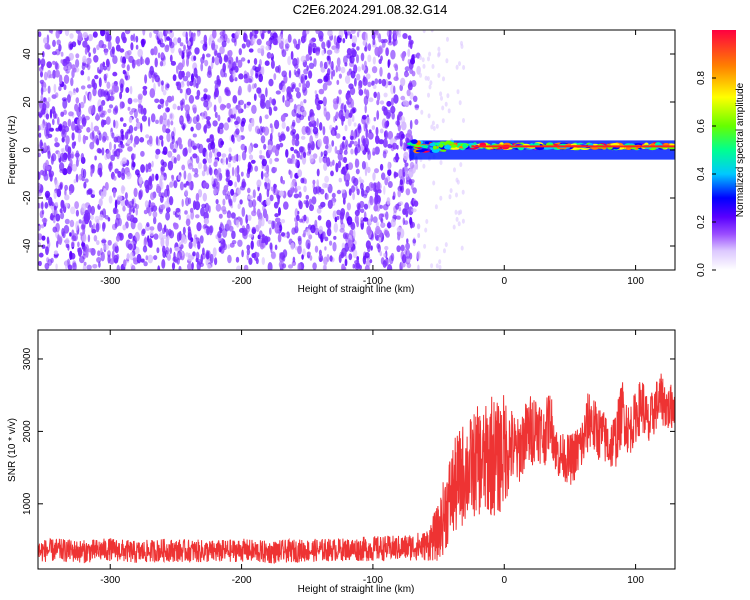 This screenshot has width=750, height=600. Describe the element at coordinates (27, 245) in the screenshot. I see `y-tick-label: -40` at that location.